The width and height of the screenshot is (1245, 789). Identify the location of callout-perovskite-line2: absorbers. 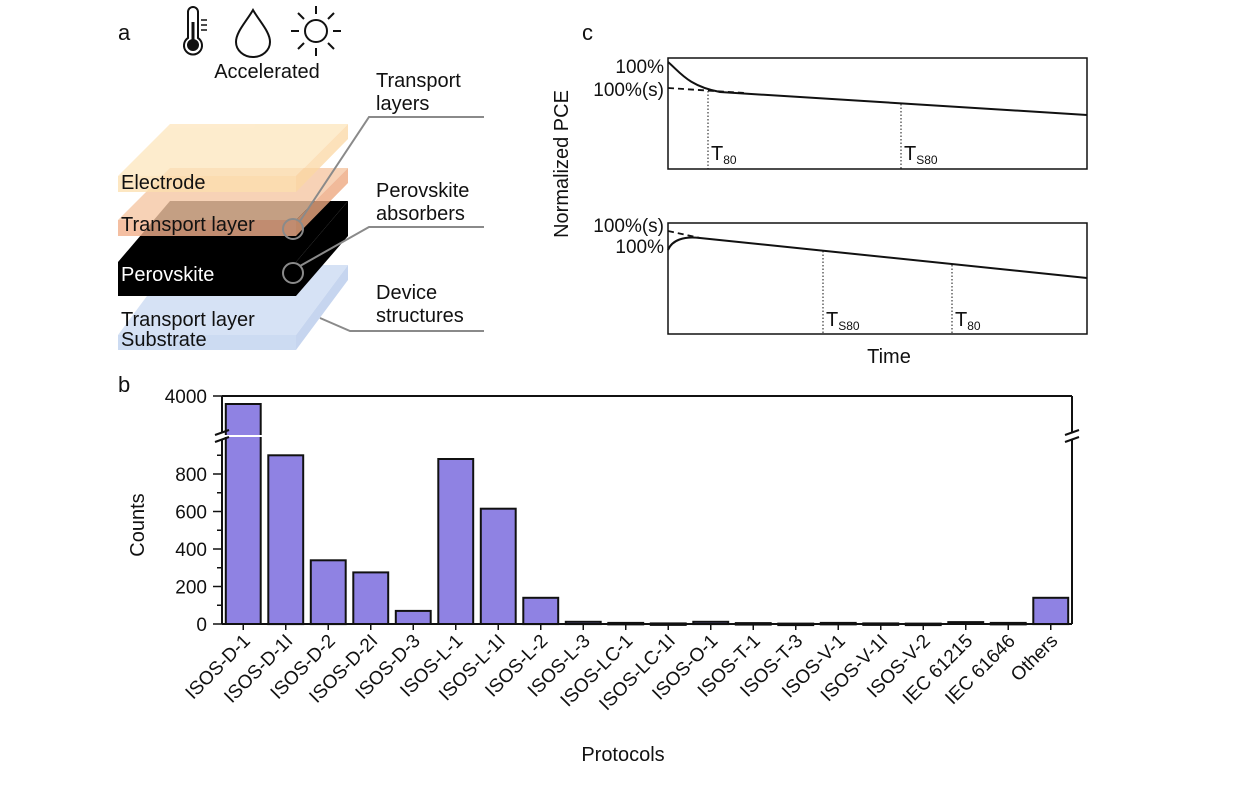
(420, 214).